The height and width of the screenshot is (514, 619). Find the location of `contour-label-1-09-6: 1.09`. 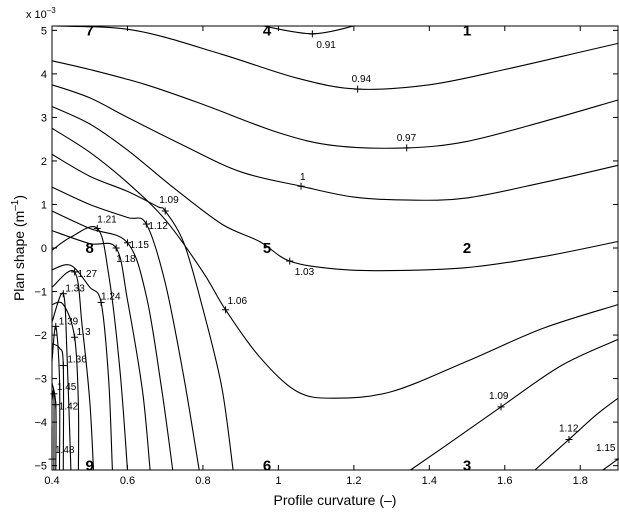

contour-label-1-09-6: 1.09 is located at coordinates (169, 205).